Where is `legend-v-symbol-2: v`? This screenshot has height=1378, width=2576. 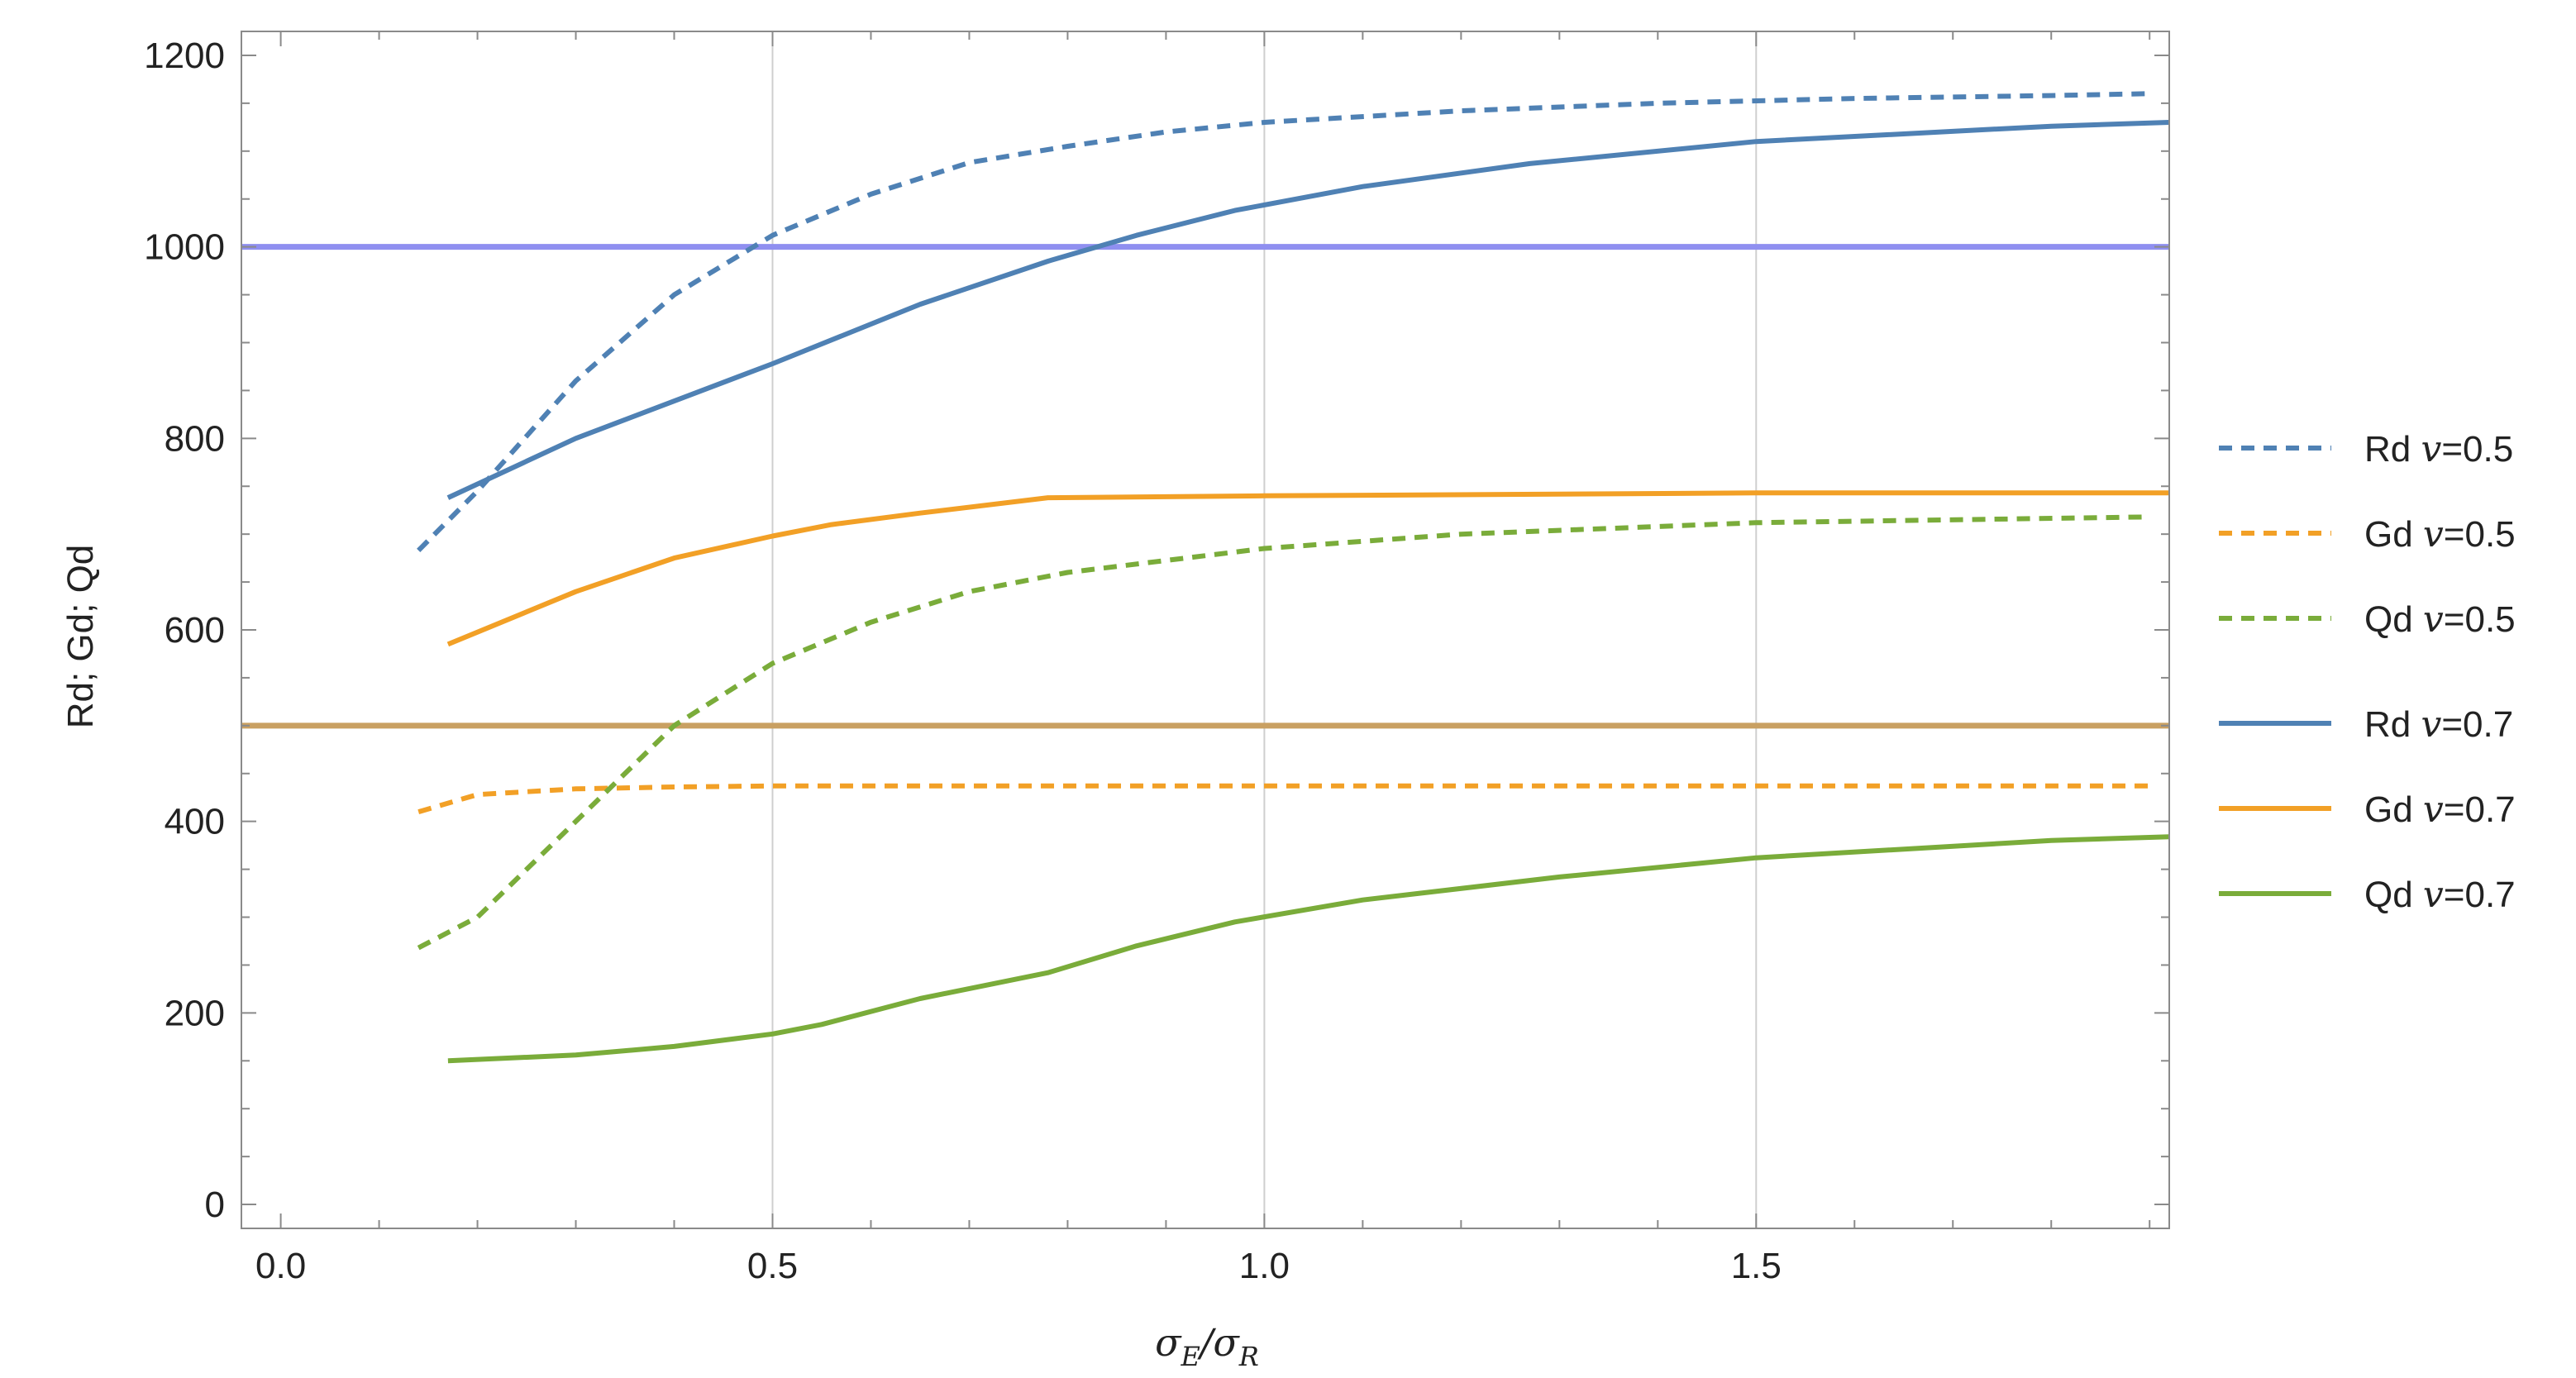 legend-v-symbol-2: v is located at coordinates (2433, 619).